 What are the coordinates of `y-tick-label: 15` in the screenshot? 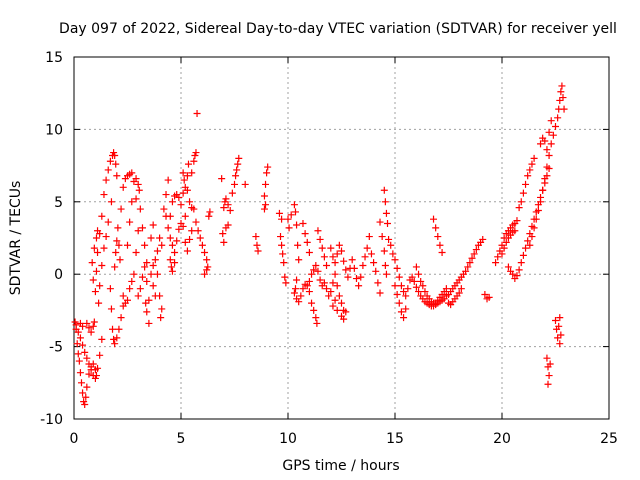 It's located at (54, 58).